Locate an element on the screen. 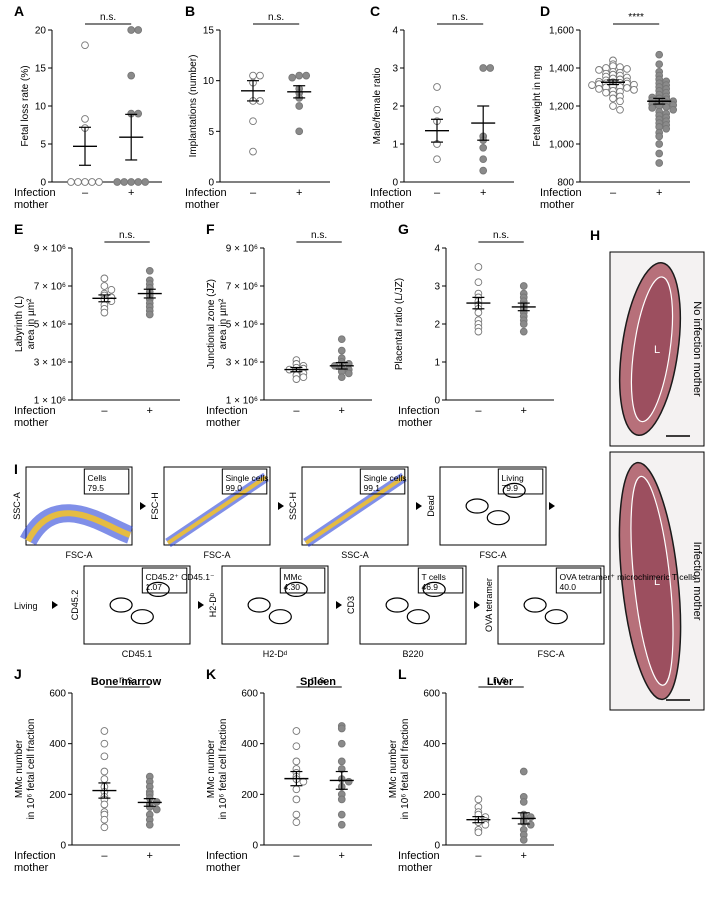 This screenshot has height=913, width=709. labyrinth-region is located at coordinates (652, 580).